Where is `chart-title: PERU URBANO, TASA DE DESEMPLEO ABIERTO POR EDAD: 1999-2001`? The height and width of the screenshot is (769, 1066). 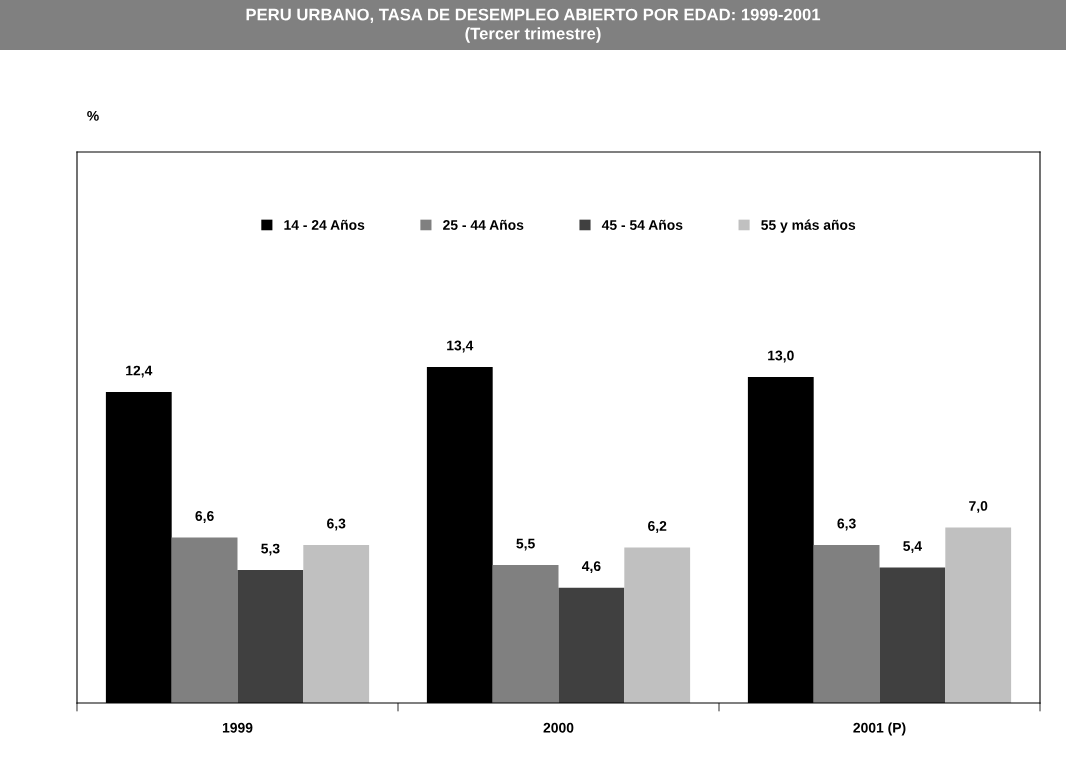
chart-title: PERU URBANO, TASA DE DESEMPLEO ABIERTO POR EDAD: 1999-2001 is located at coordinates (533, 15).